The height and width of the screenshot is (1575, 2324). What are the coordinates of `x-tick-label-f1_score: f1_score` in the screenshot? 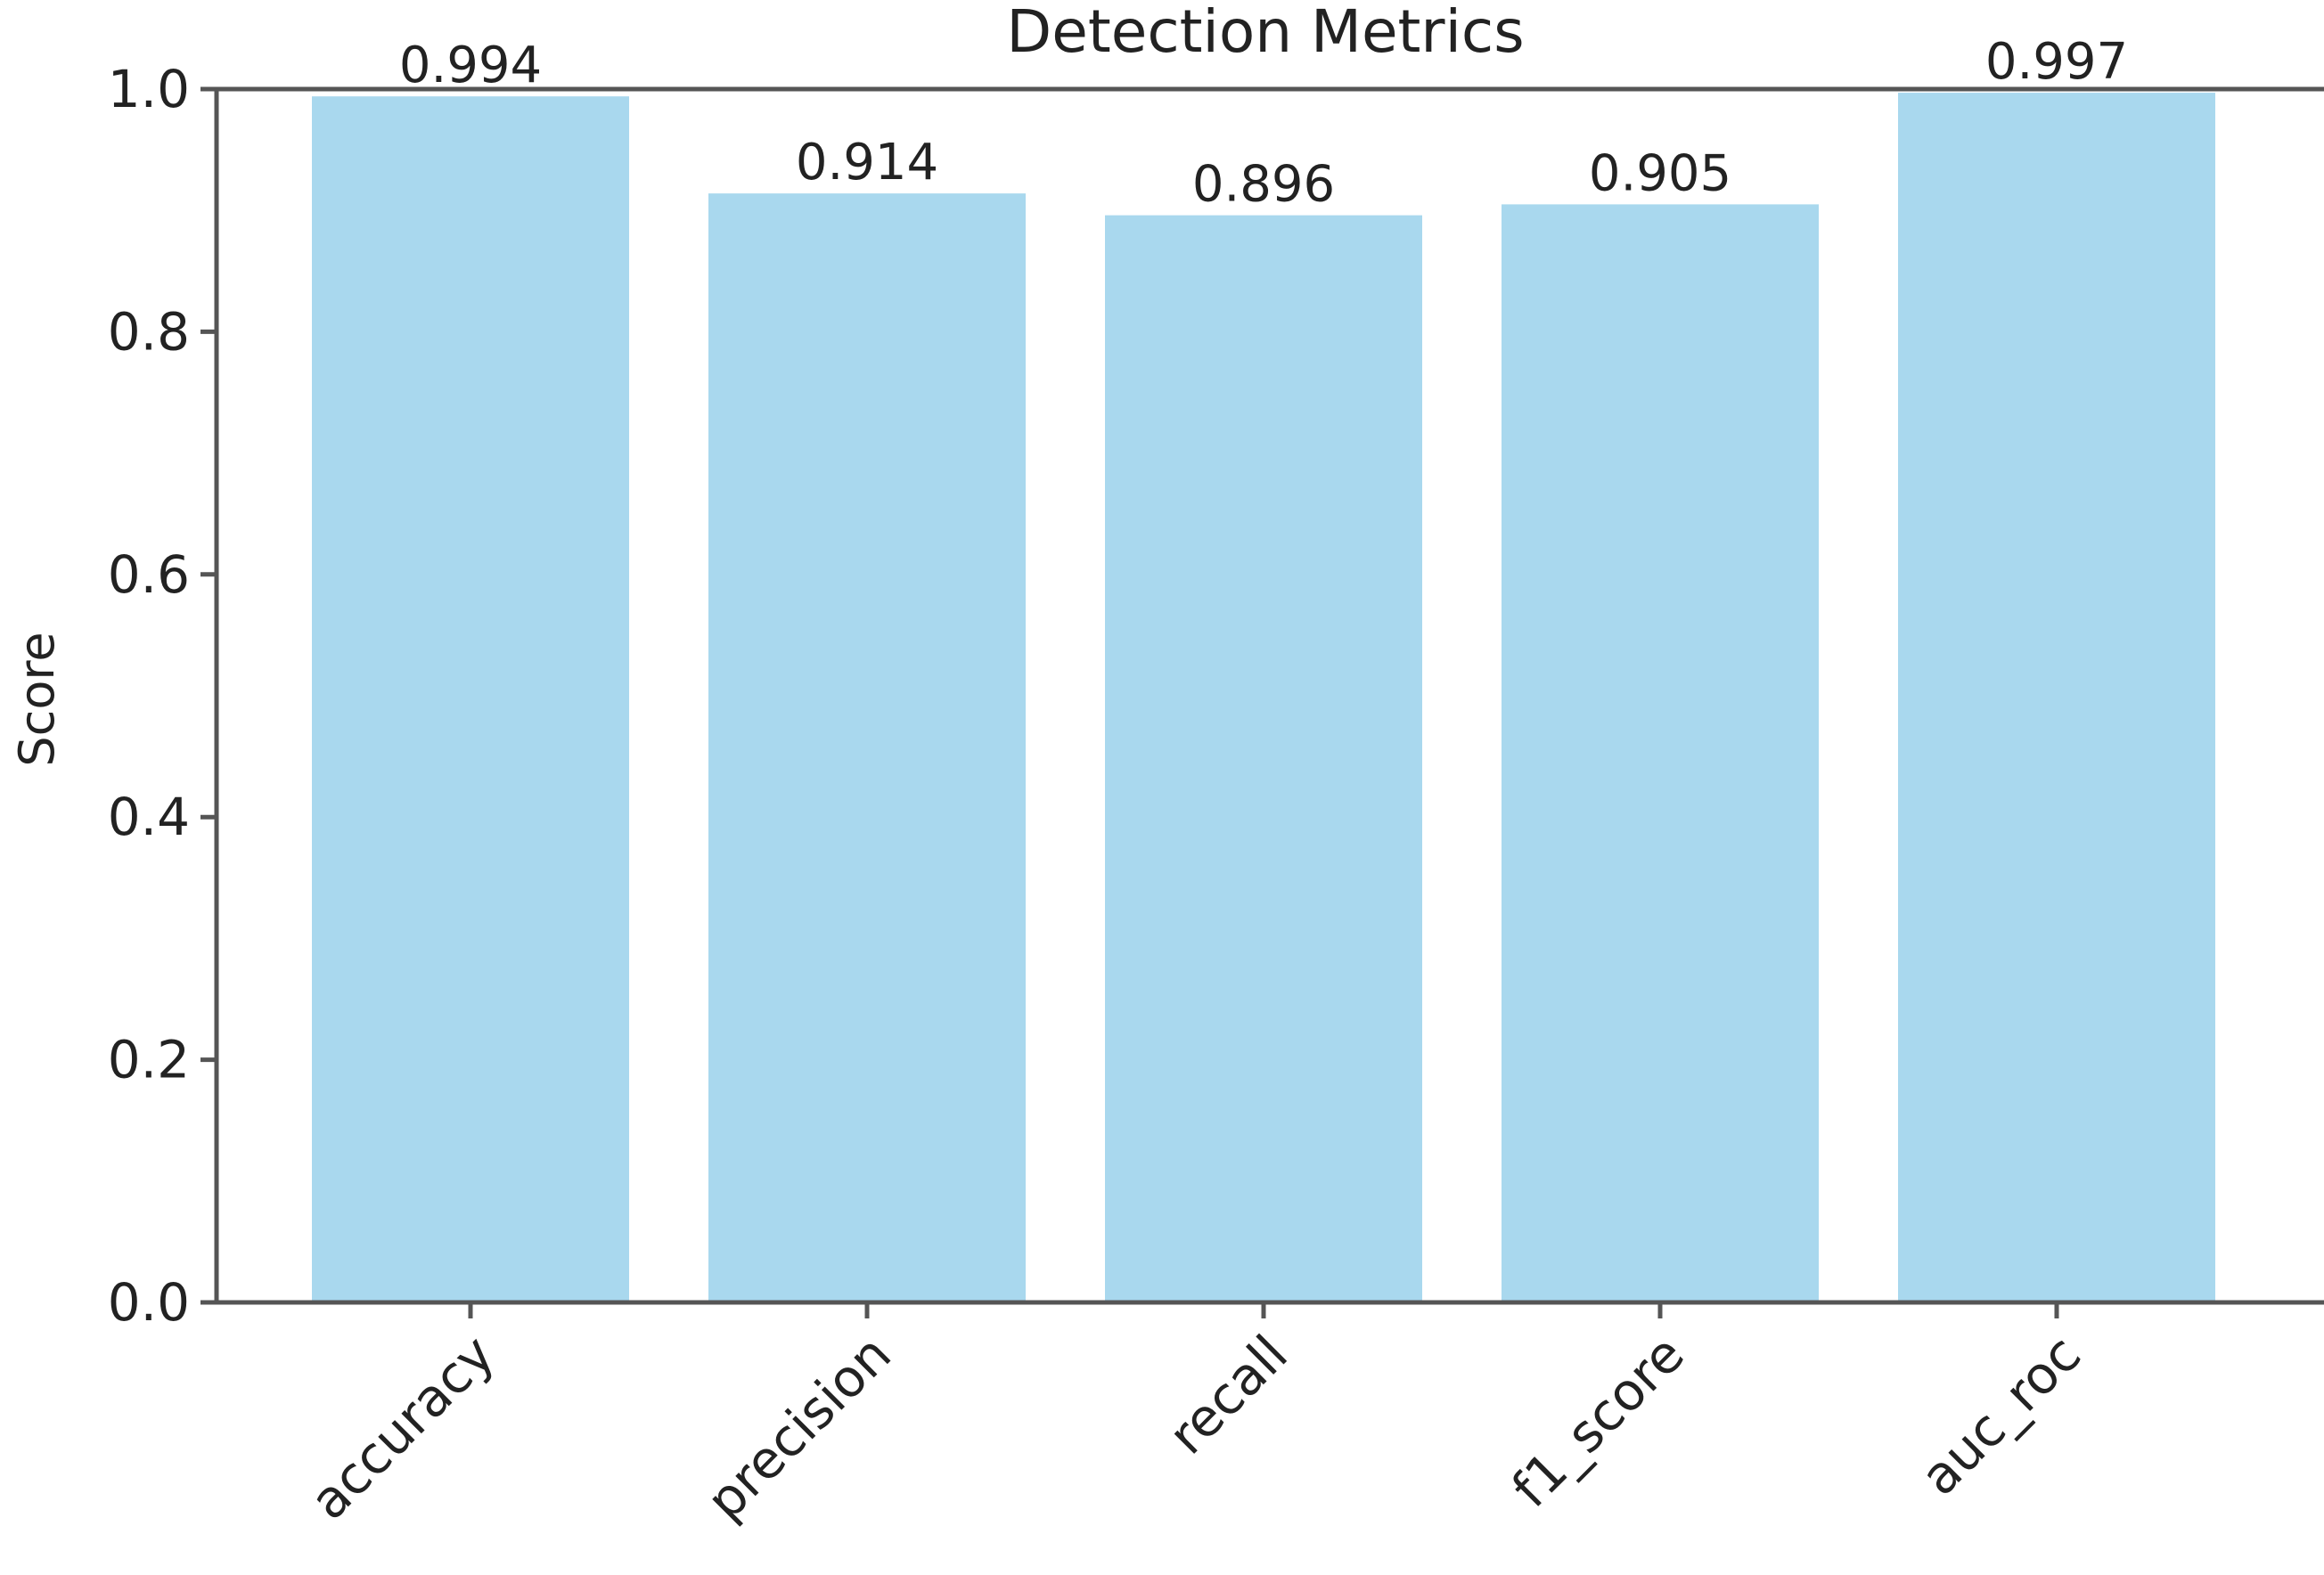 It's located at (1598, 1421).